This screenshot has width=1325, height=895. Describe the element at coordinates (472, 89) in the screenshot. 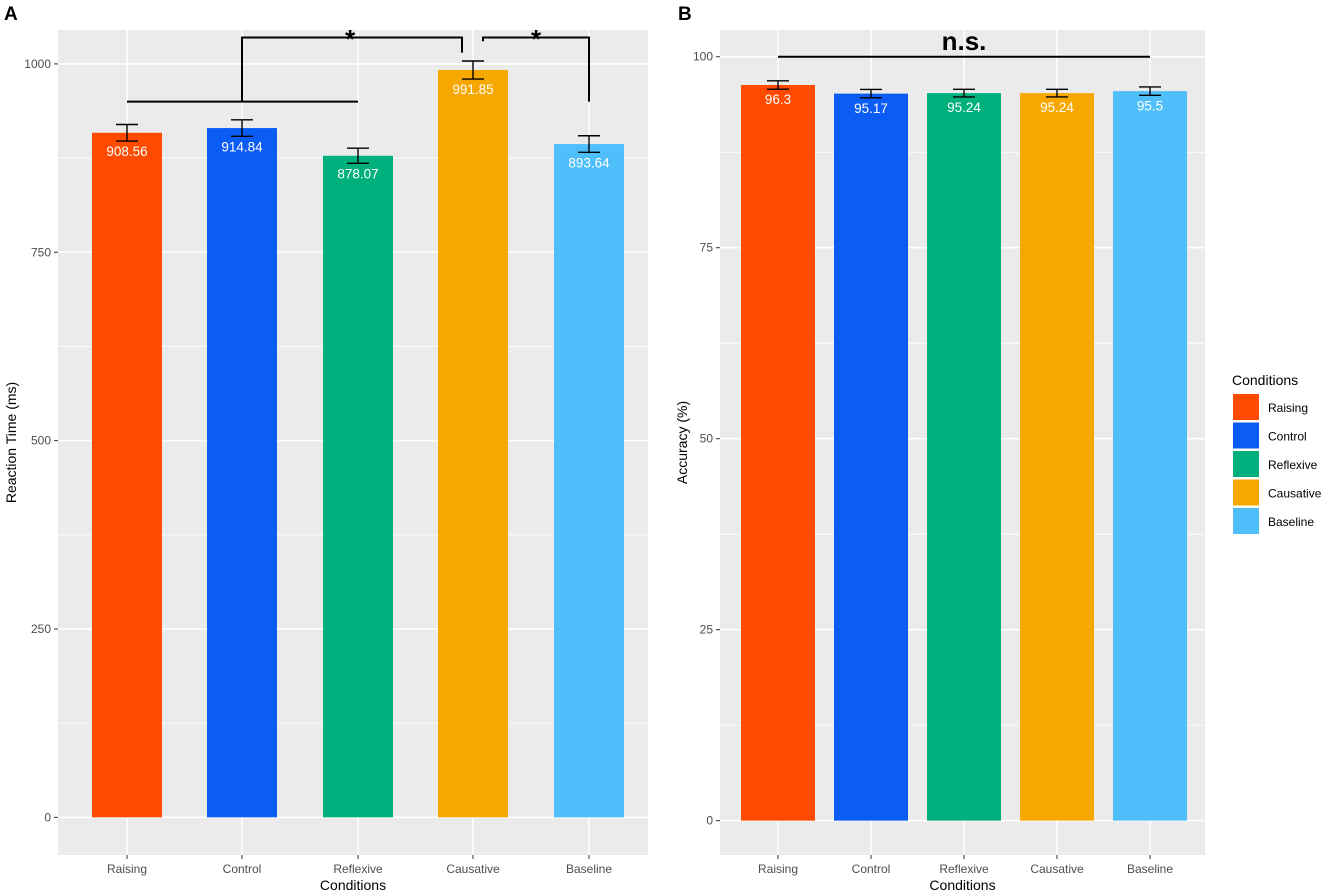

I see `panel-a-value-label: 991.85` at that location.